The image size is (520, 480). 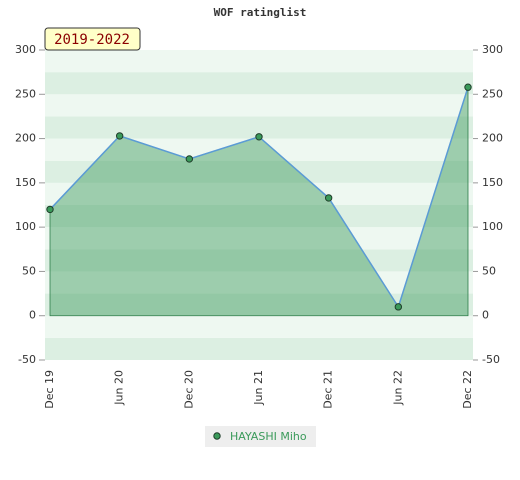 I want to click on legend, so click(x=260, y=436).